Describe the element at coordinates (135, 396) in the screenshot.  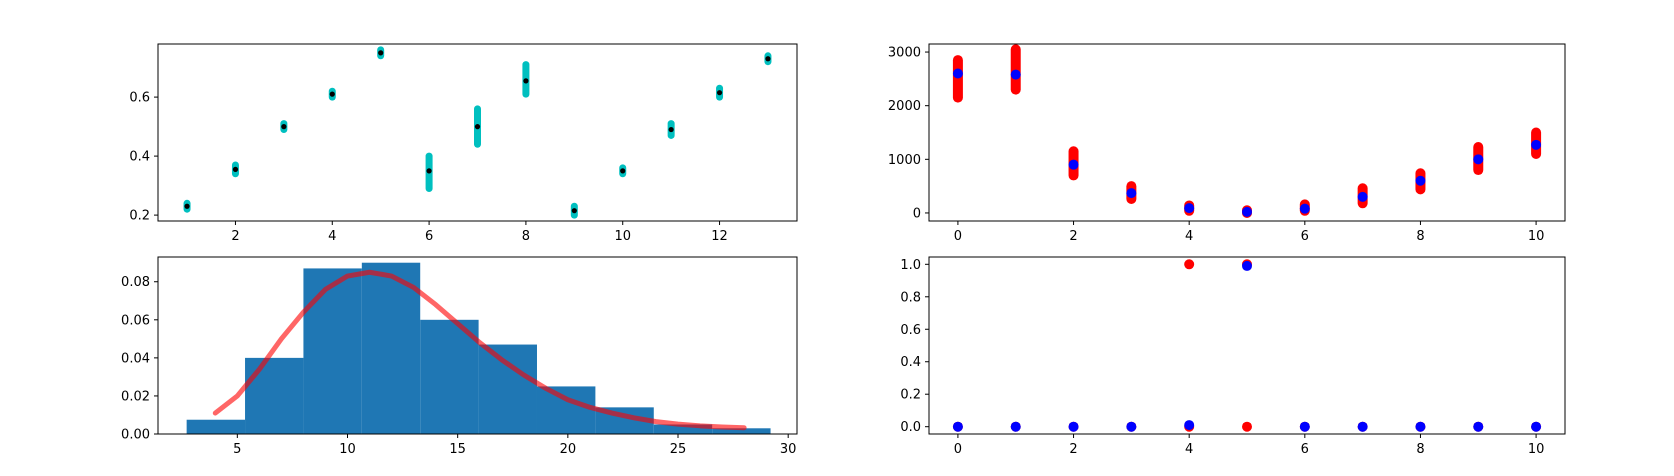
I see `y-tick-label: 0.02` at that location.